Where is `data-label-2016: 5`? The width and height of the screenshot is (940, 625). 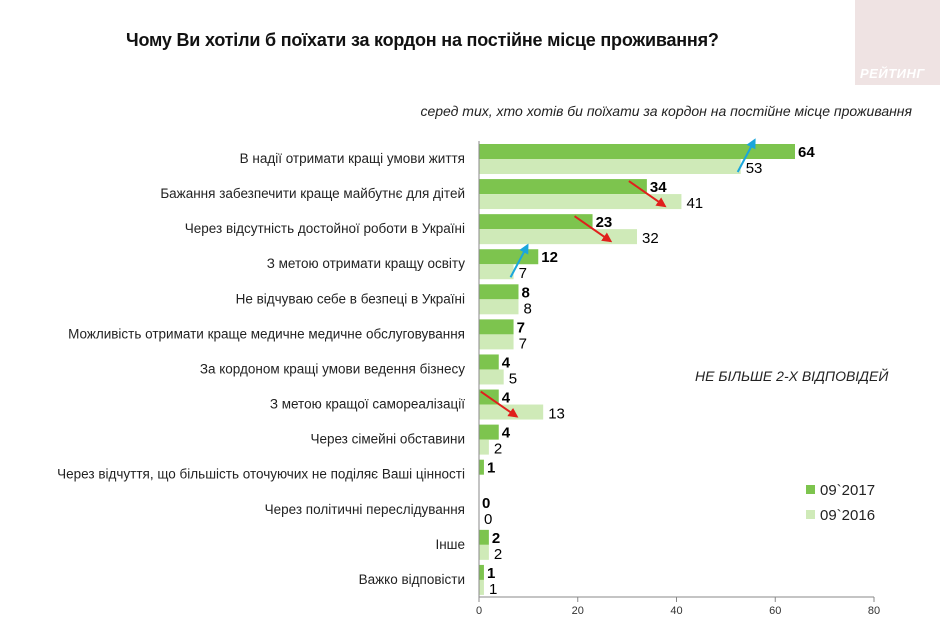 data-label-2016: 5 is located at coordinates (513, 378).